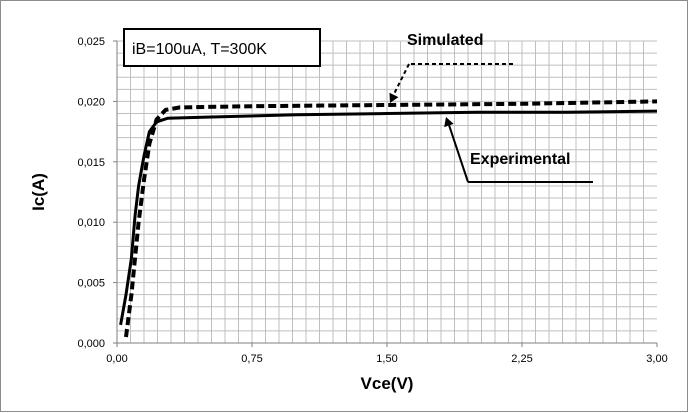  What do you see at coordinates (38, 192) in the screenshot?
I see `y-axis-title: Ic(A)` at bounding box center [38, 192].